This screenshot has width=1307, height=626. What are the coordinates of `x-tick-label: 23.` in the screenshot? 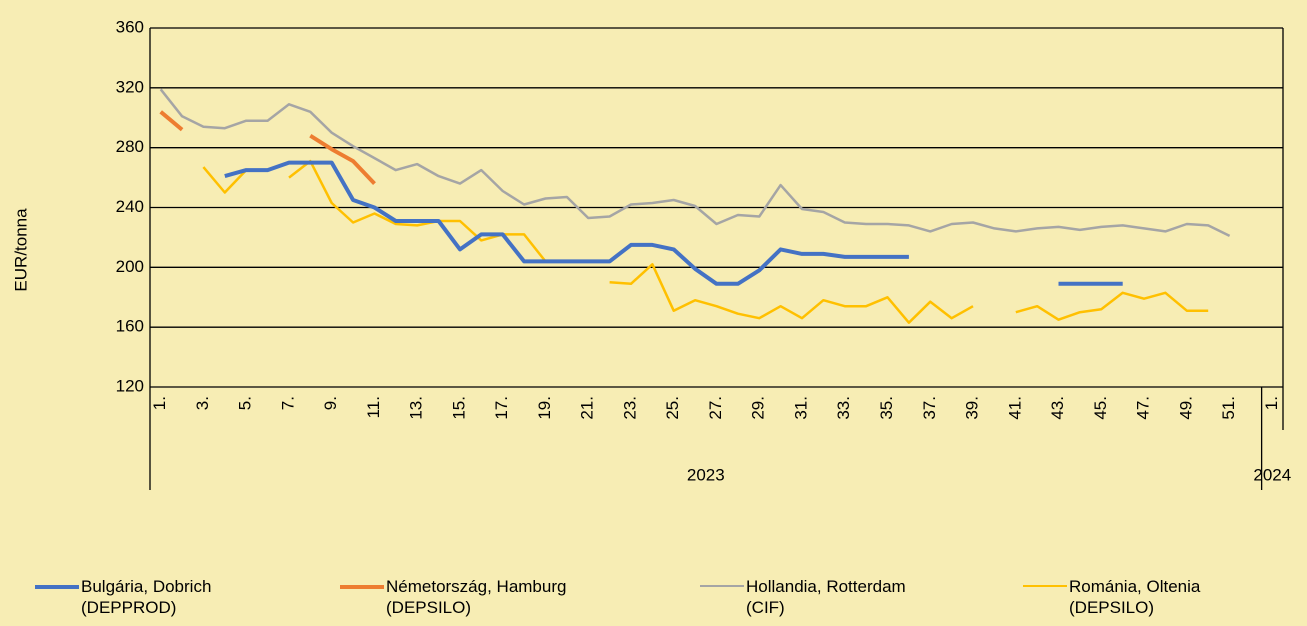 It's located at (629, 408).